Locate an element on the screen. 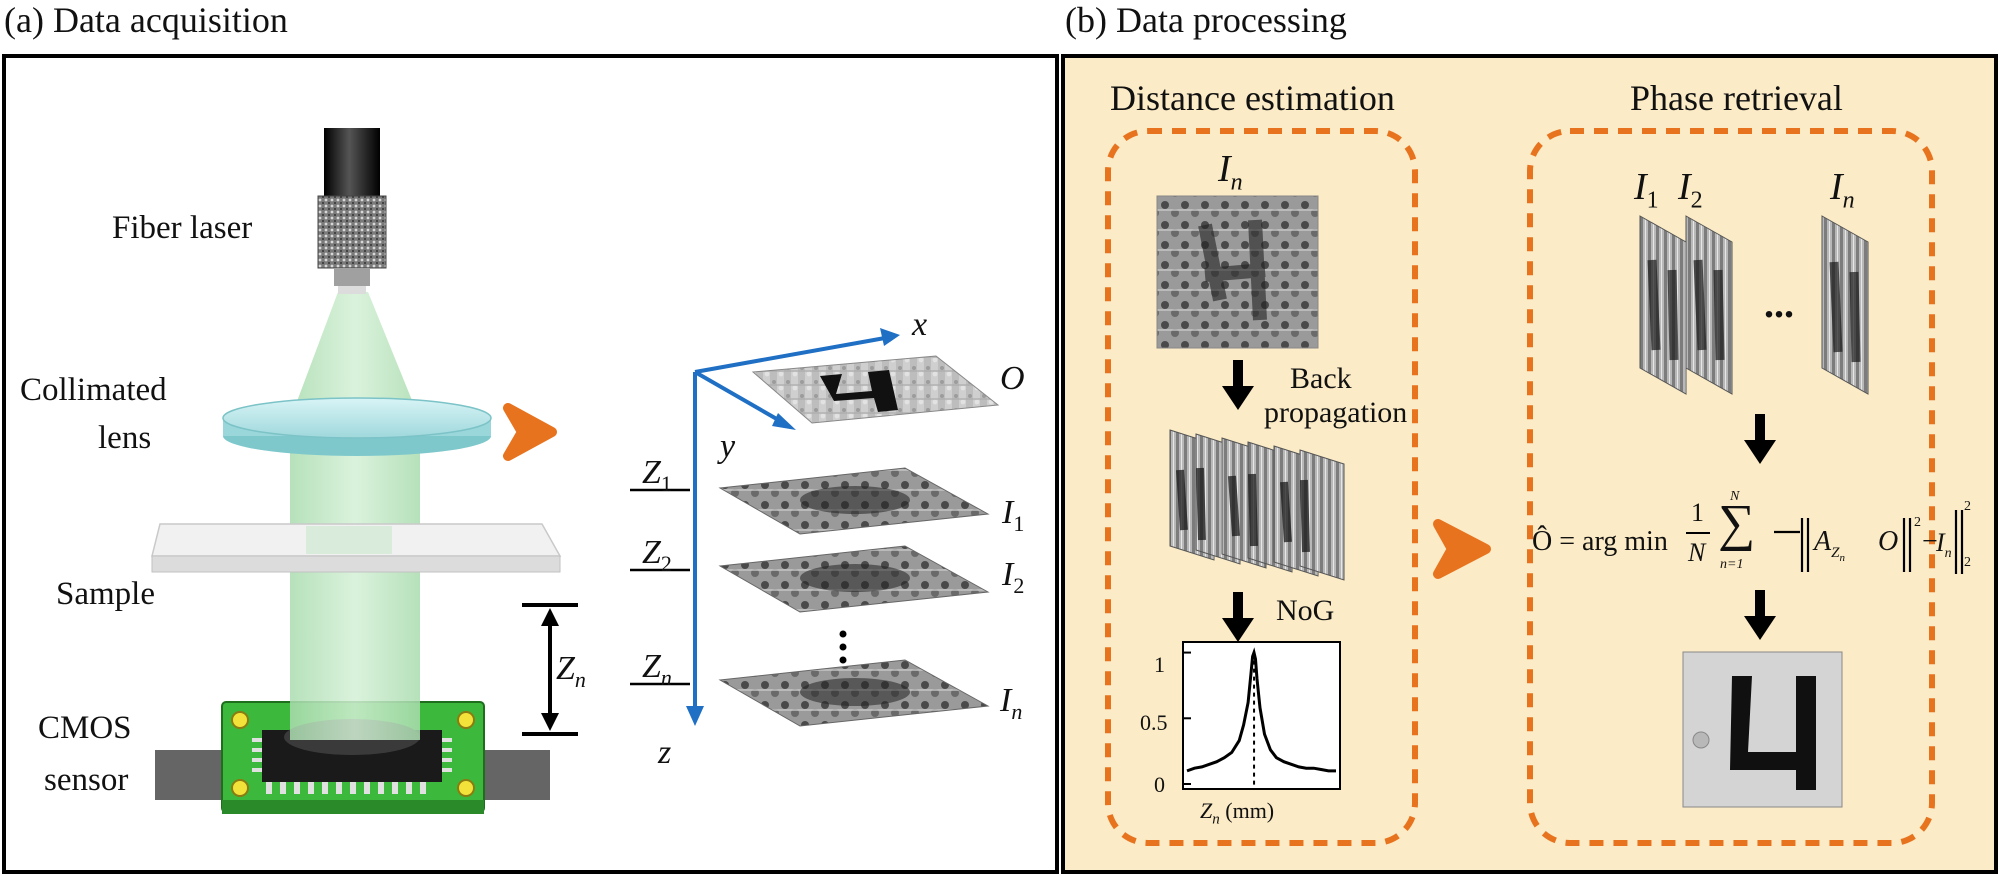  zn-label-base: Z is located at coordinates (565, 668).